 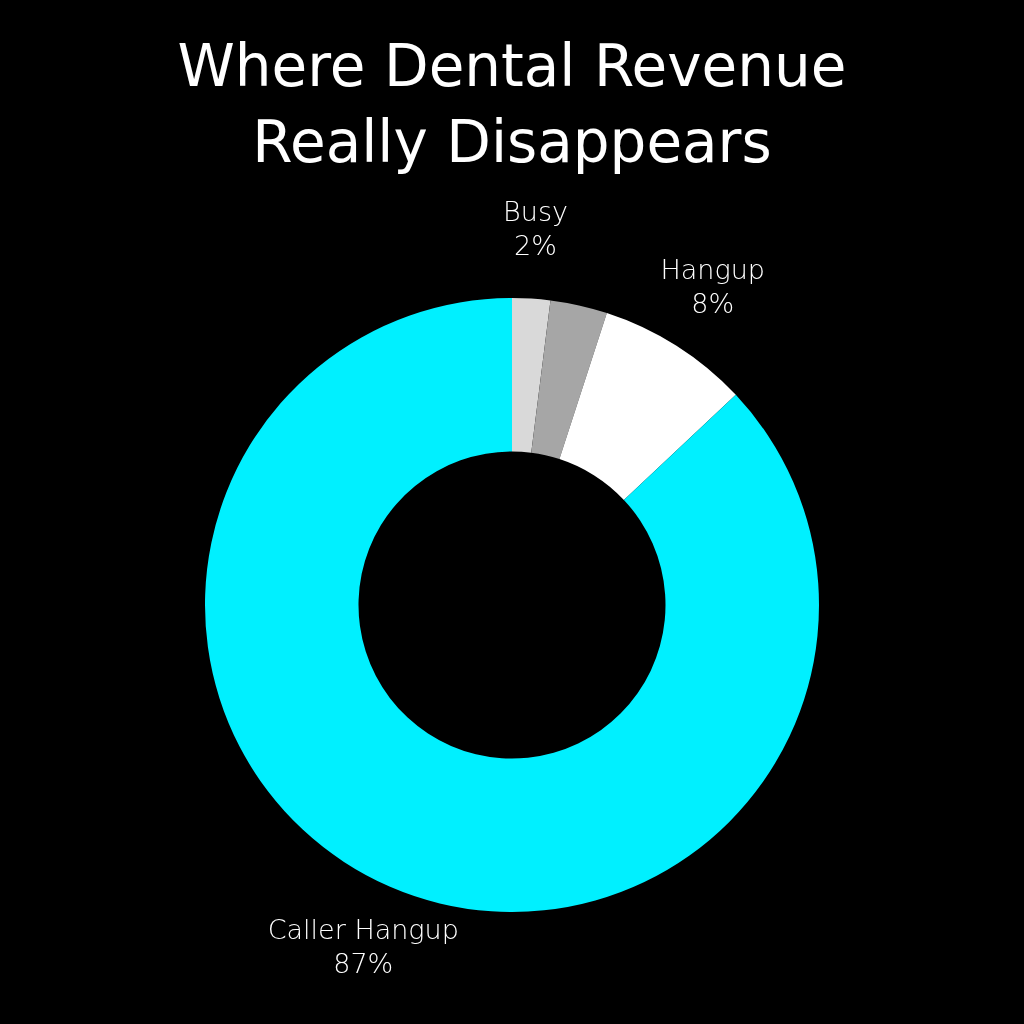 I want to click on chart-title: Where Dental Revenue Really Disappears, so click(x=512, y=104).